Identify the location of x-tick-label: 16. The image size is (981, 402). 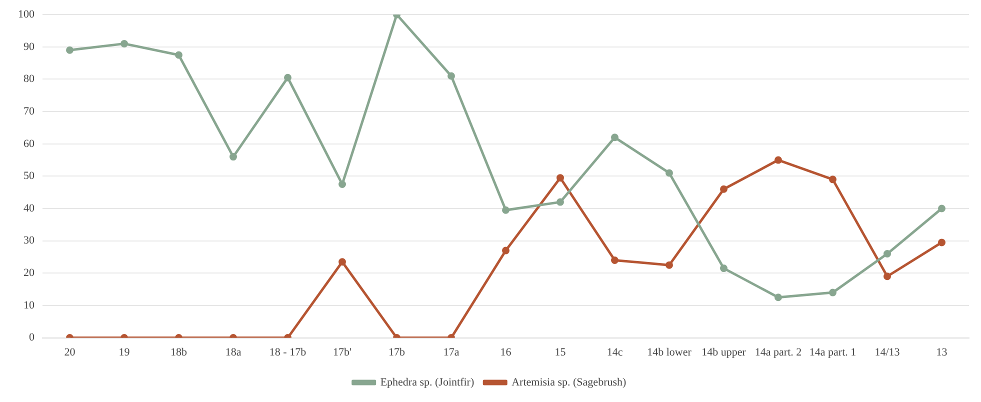
(506, 352).